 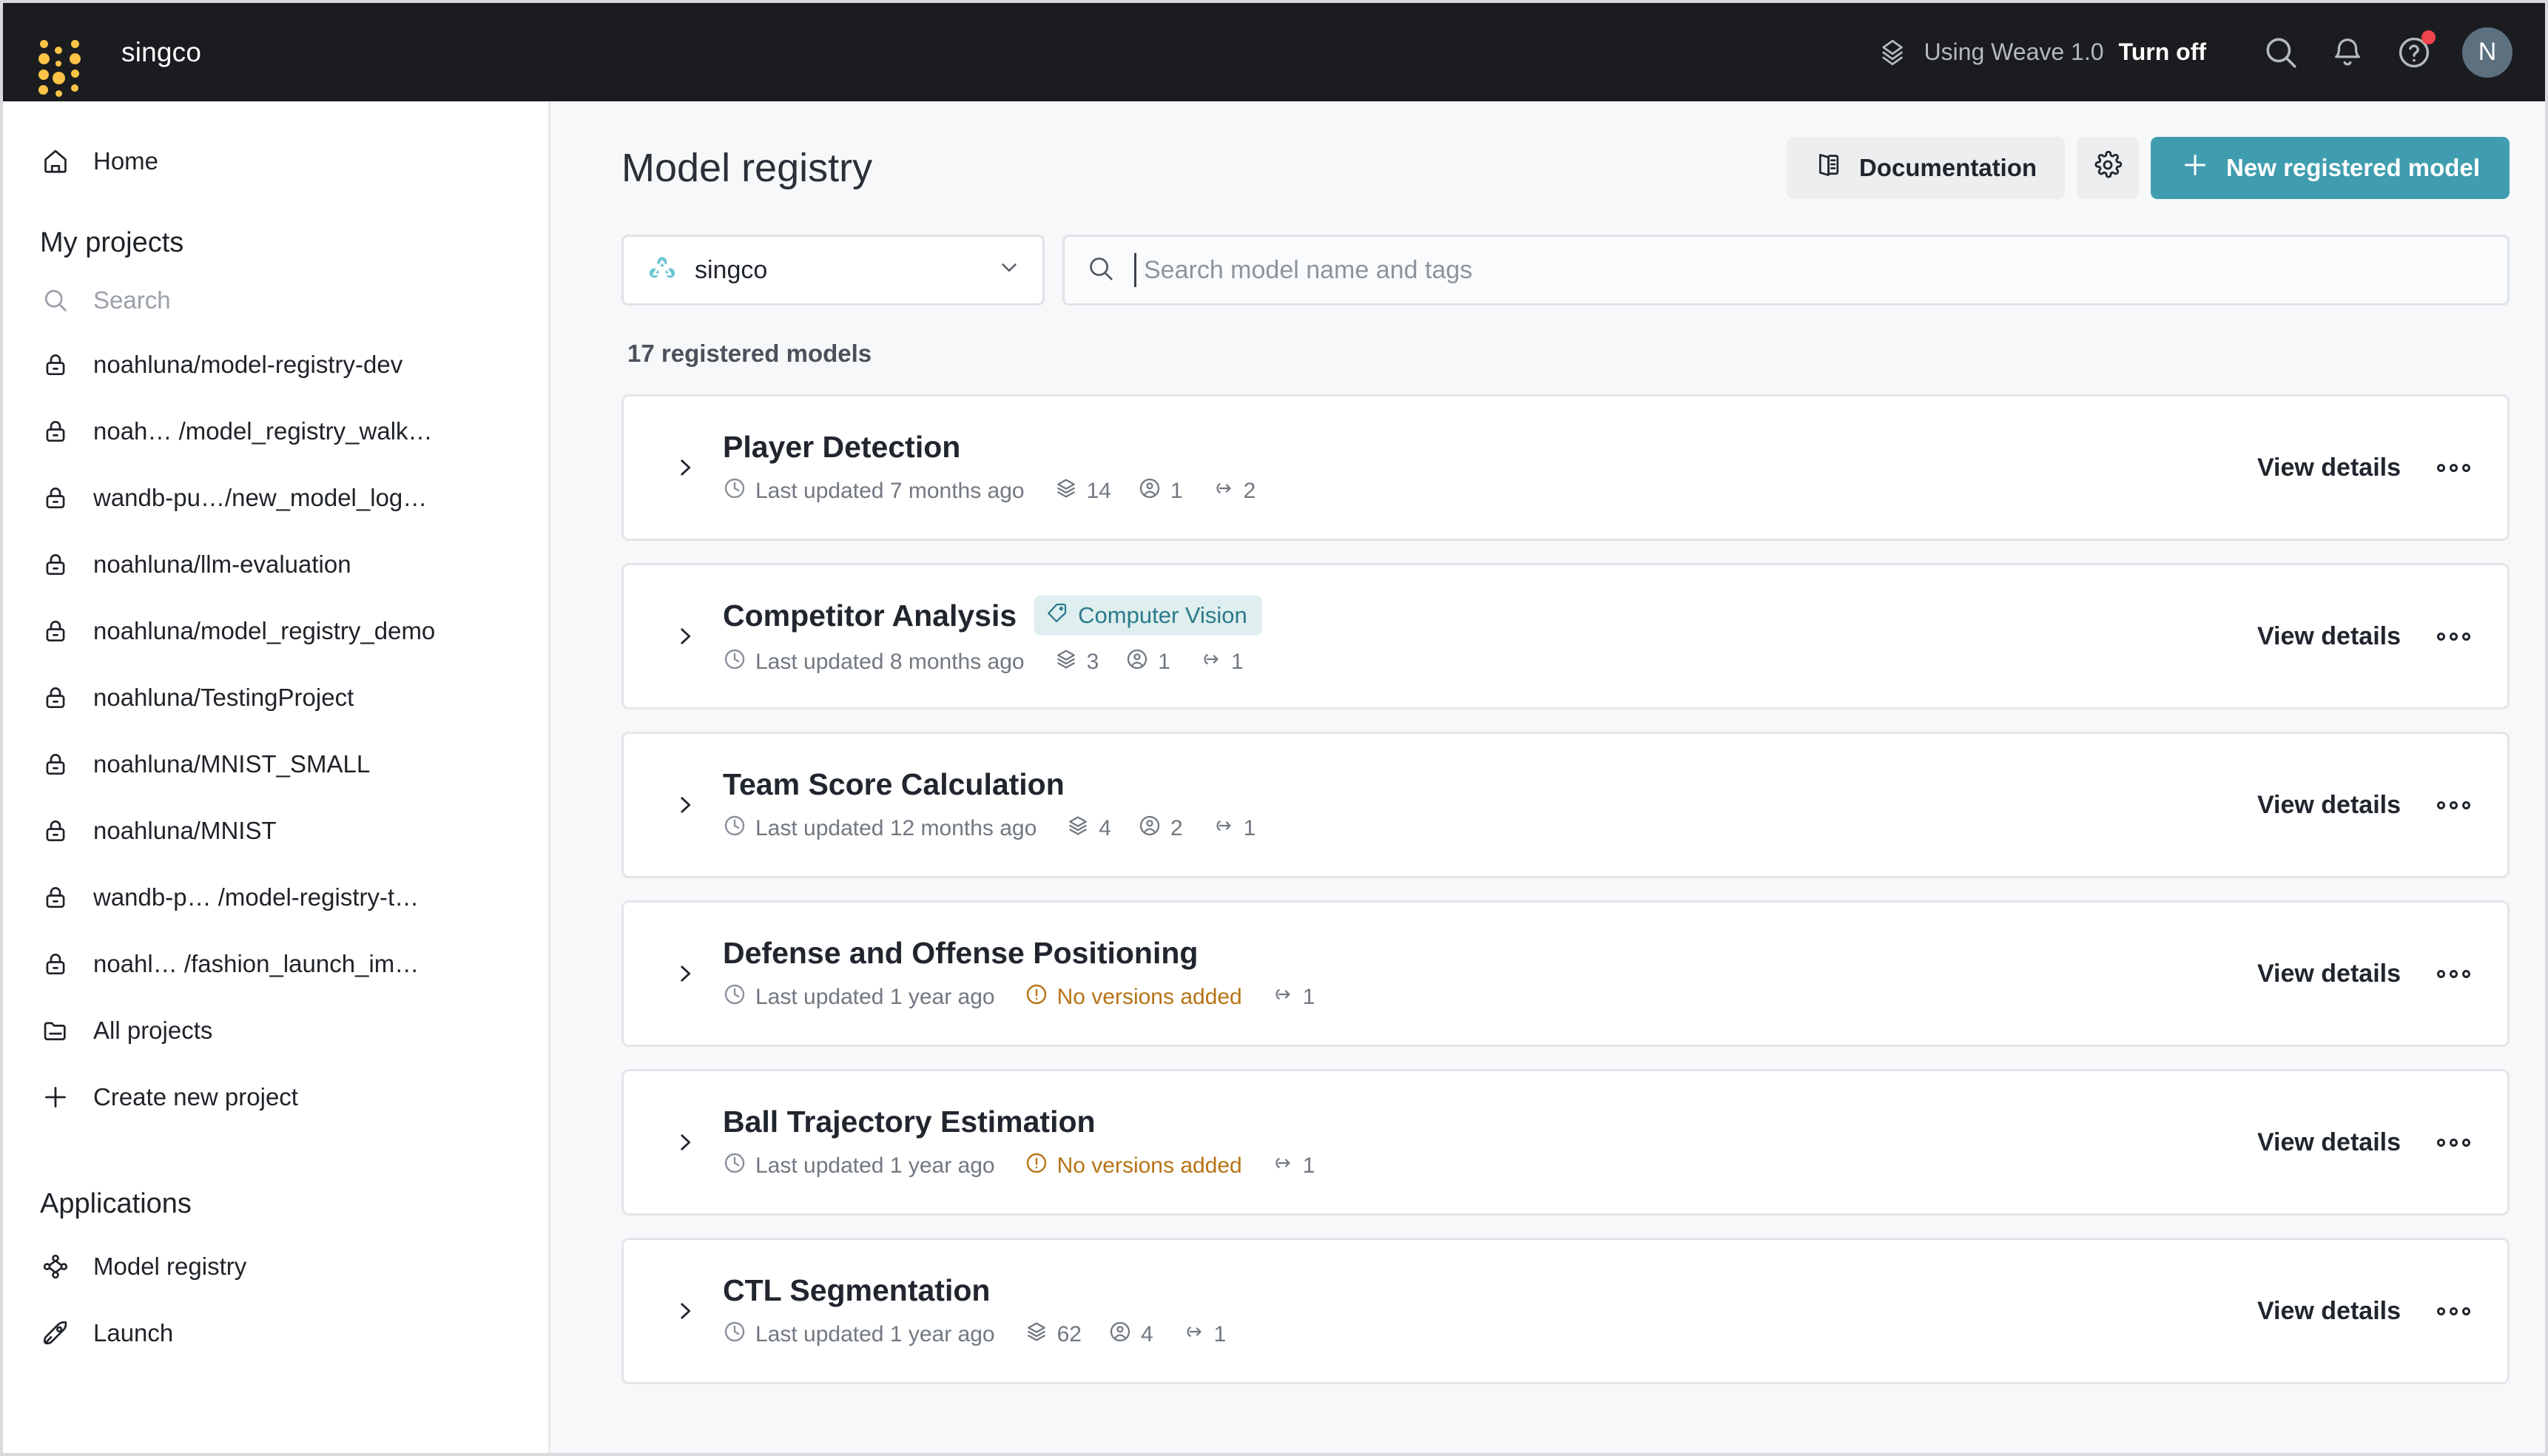 What do you see at coordinates (875, 1334) in the screenshot?
I see `last-updated-label: Last updated 1 year ago` at bounding box center [875, 1334].